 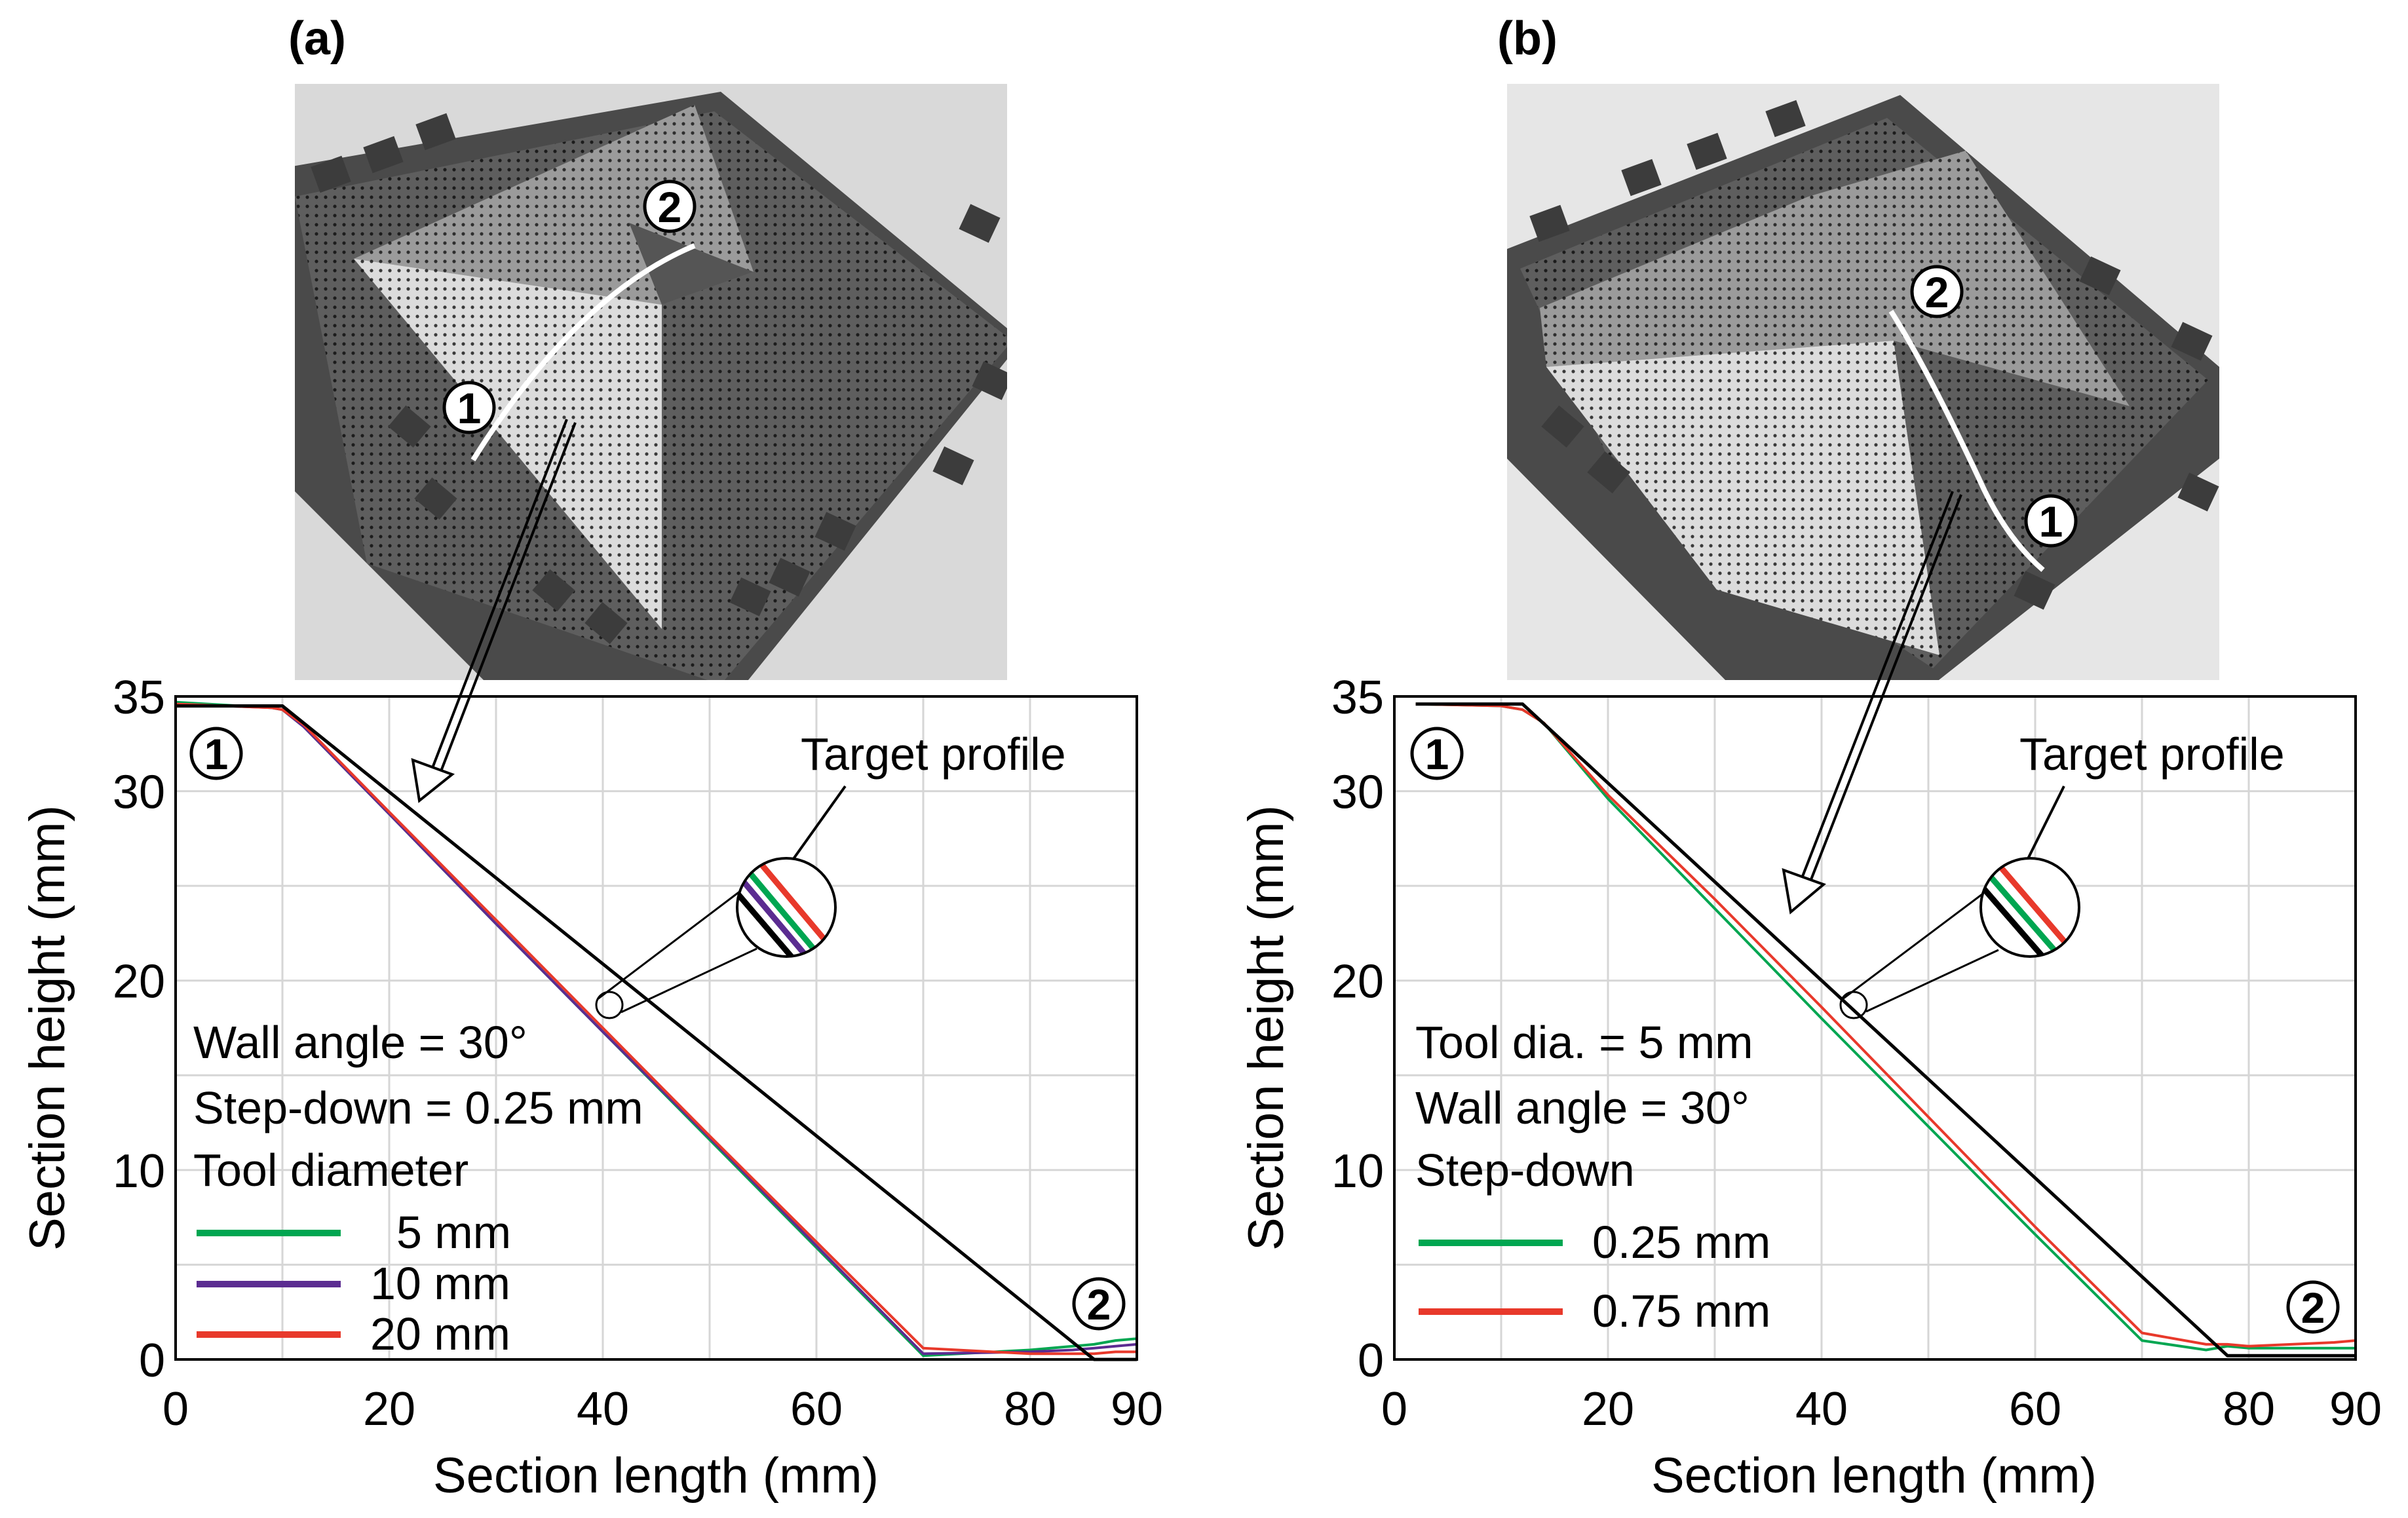 I want to click on chart-a-marker-1: 1, so click(x=216, y=753).